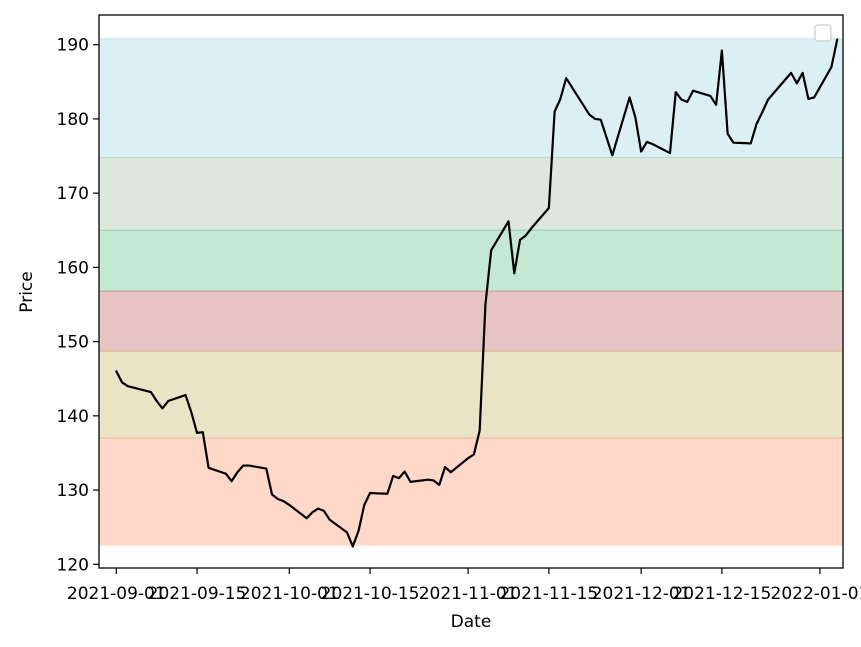  What do you see at coordinates (78, 305) in the screenshot?
I see `y-axis-ticks: 120 130 140 150 160 170 180 190` at bounding box center [78, 305].